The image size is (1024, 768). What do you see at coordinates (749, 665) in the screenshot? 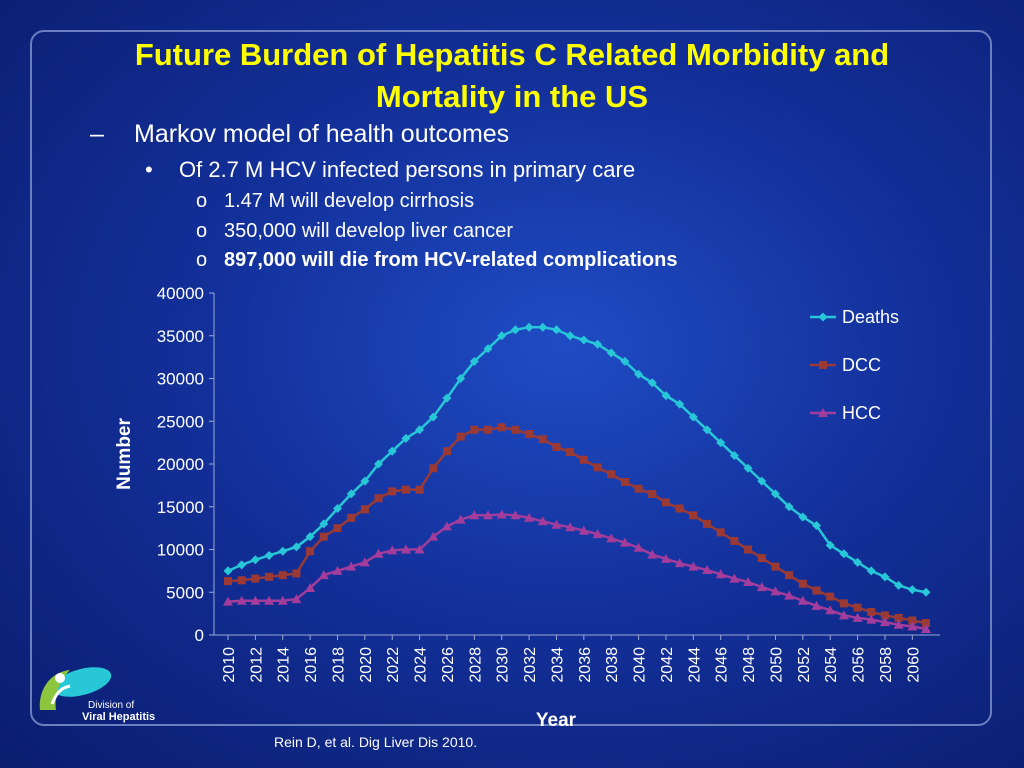
I see `x-tick-label: 2048` at bounding box center [749, 665].